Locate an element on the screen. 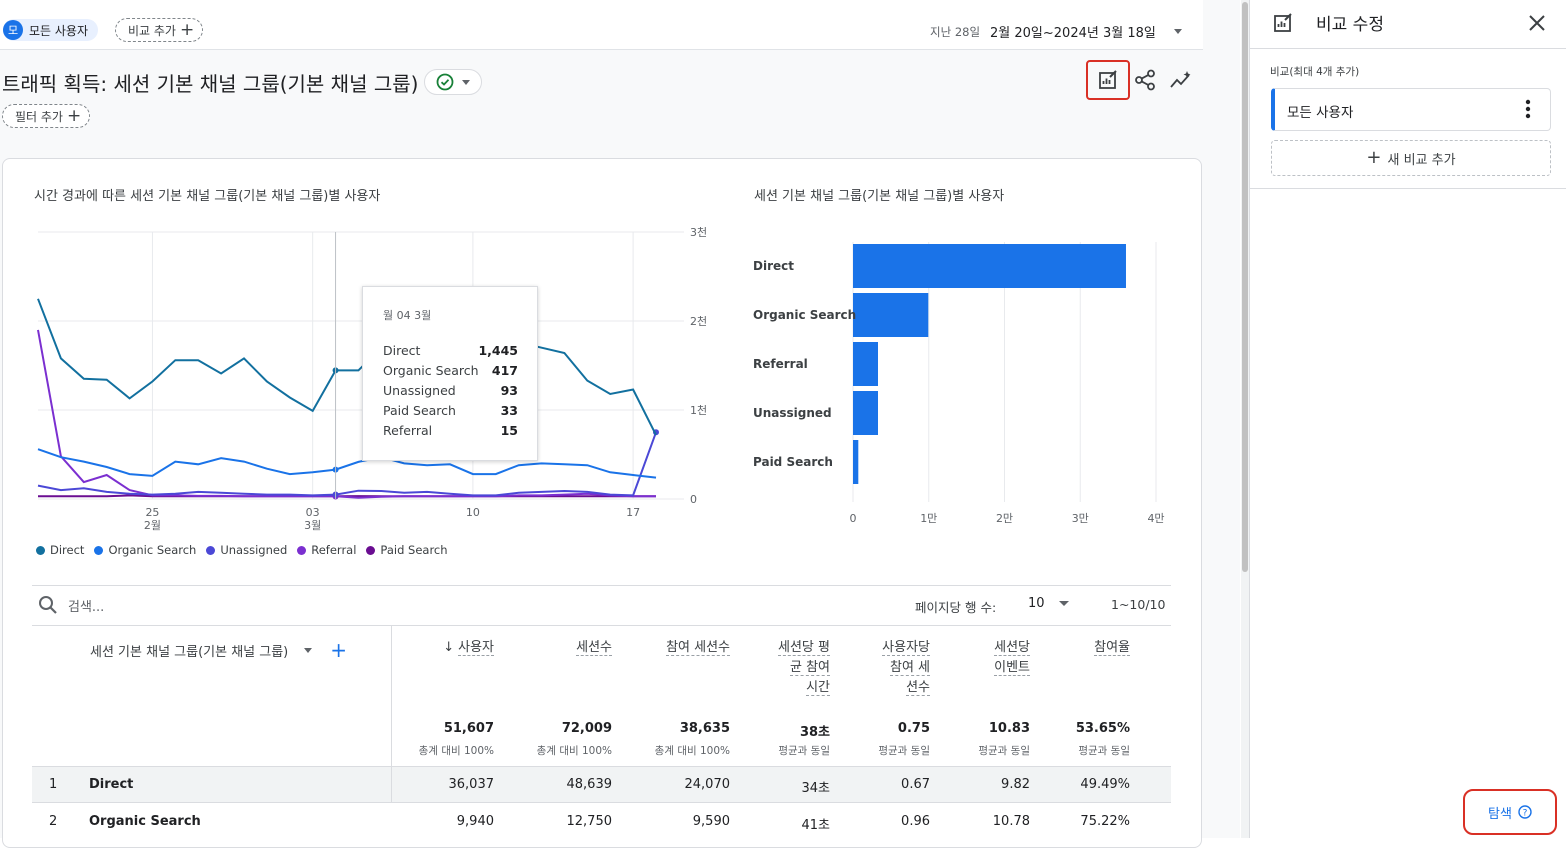  column-header-users: ↓ 사용자 is located at coordinates (447, 648).